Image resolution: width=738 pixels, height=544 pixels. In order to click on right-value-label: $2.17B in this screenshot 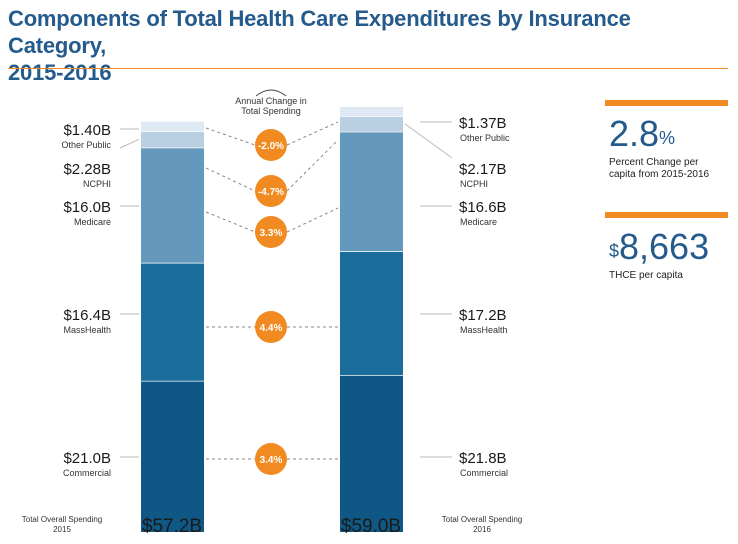, I will do `click(483, 169)`.